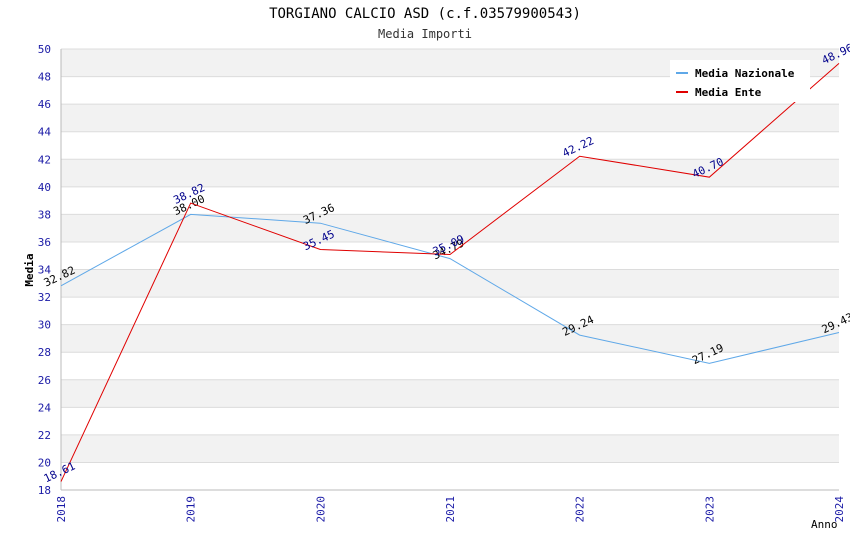  What do you see at coordinates (44, 159) in the screenshot?
I see `y-tick-label: 42` at bounding box center [44, 159].